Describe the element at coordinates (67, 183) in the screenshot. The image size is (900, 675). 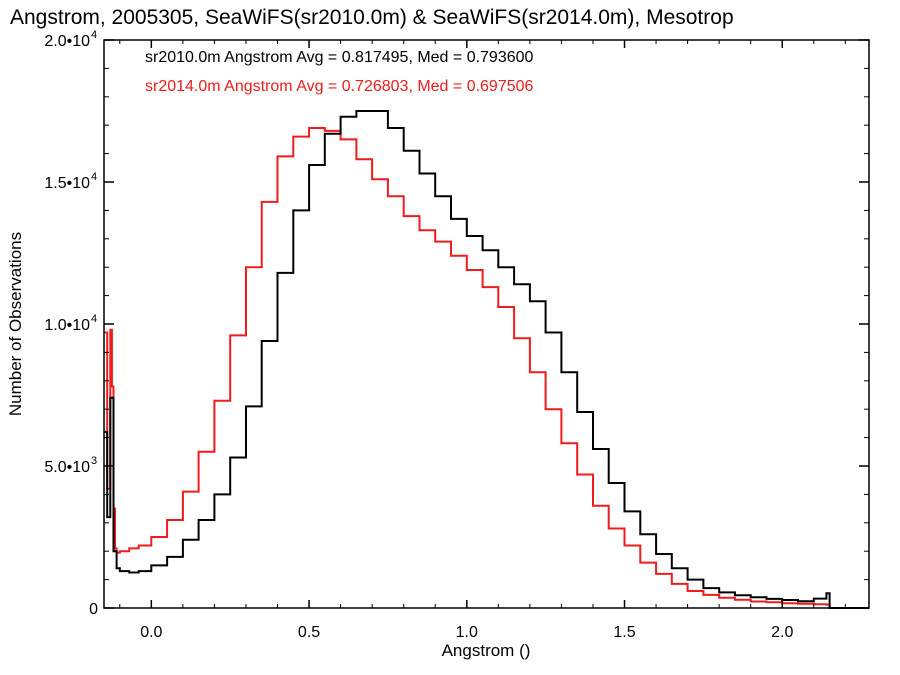
I see `y-tick-label: 1.5•10` at that location.